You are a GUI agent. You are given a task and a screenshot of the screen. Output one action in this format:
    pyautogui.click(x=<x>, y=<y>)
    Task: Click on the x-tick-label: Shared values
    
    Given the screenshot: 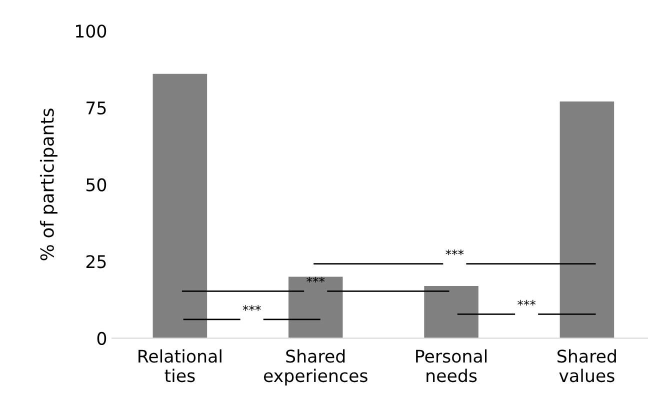 What is the action you would take?
    pyautogui.click(x=587, y=365)
    